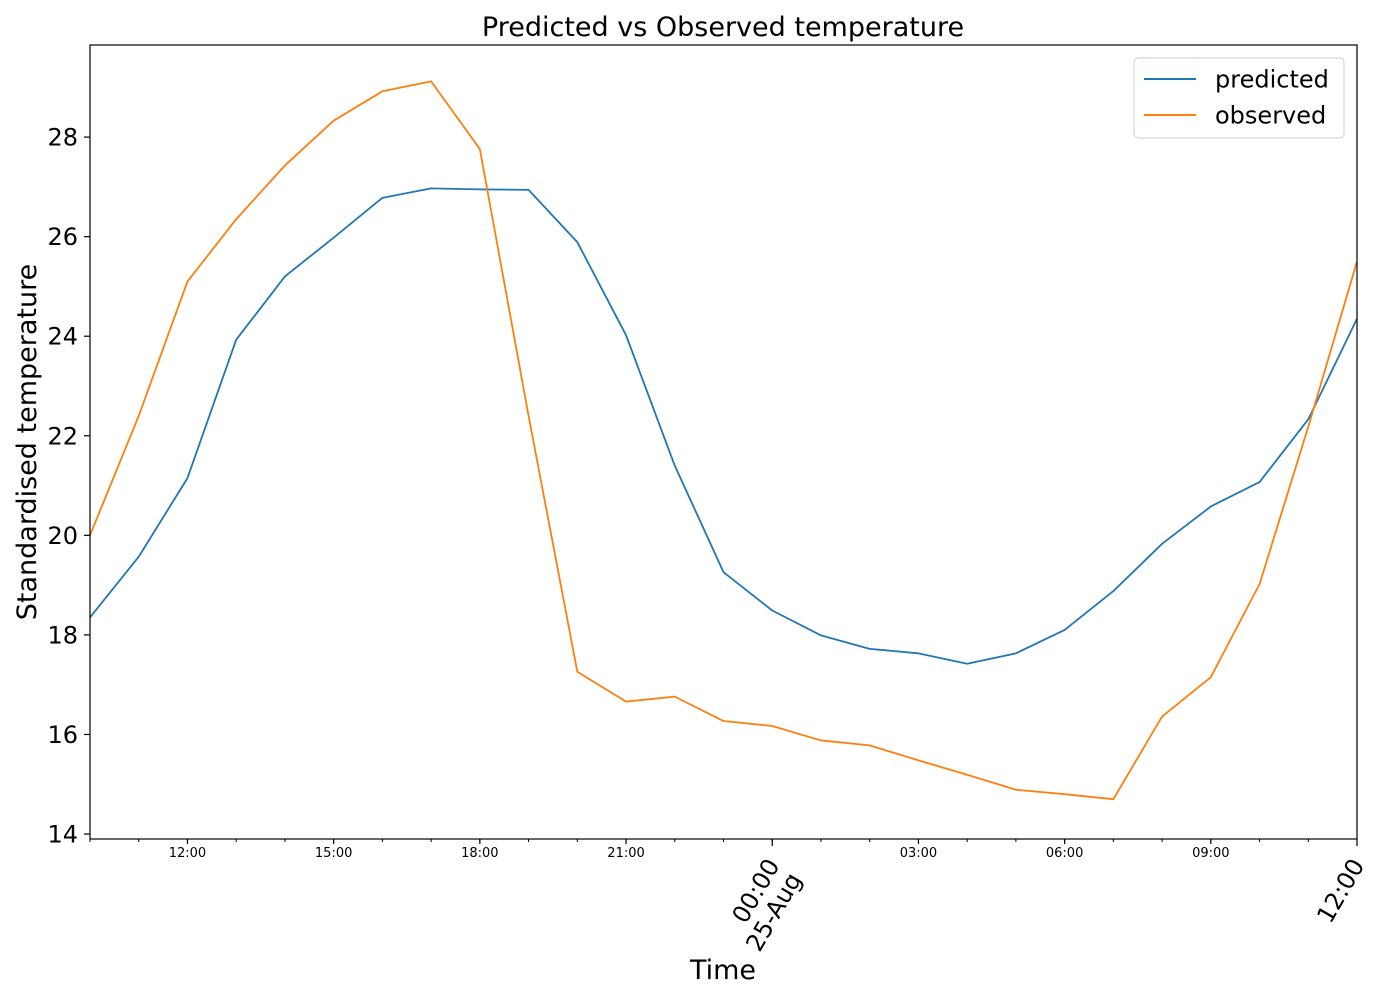  What do you see at coordinates (1272, 80) in the screenshot?
I see `legend-label-predicted: predicted` at bounding box center [1272, 80].